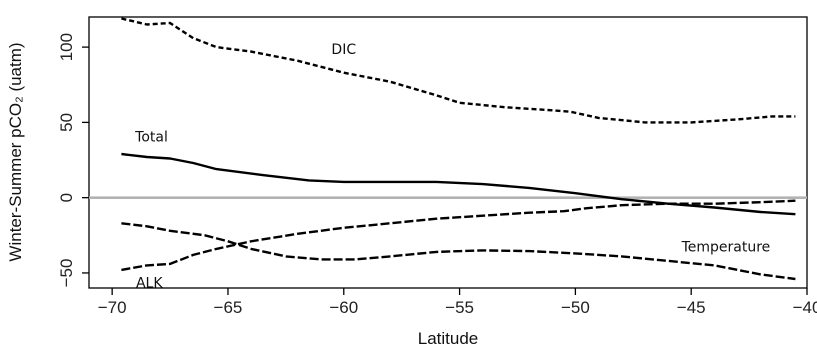 The width and height of the screenshot is (817, 354). Describe the element at coordinates (575, 307) in the screenshot. I see `x-tick-label: −50` at that location.